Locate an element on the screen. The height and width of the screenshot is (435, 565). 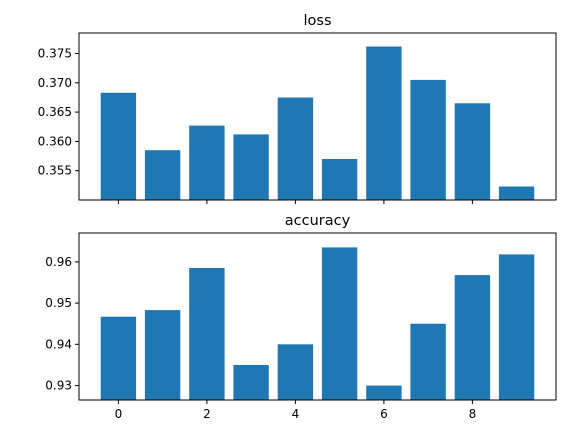
y-tick-label: 0.355 is located at coordinates (55, 171).